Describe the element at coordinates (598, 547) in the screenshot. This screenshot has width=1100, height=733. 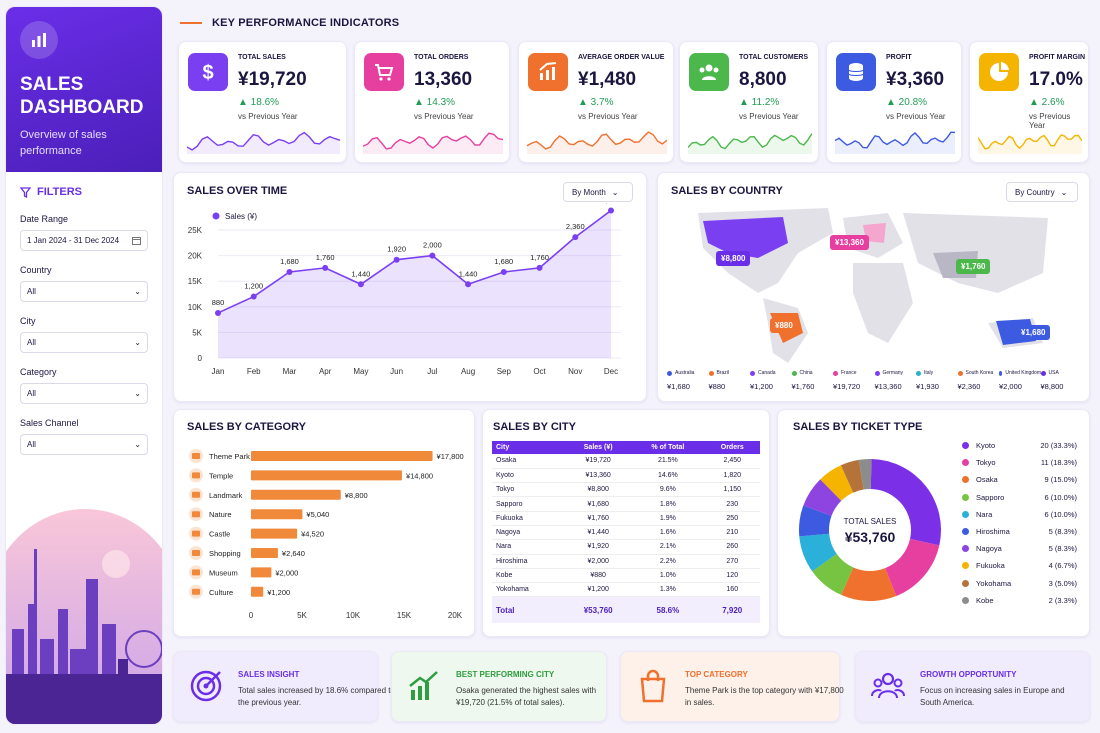
I see `table-cell: ¥1,920` at that location.